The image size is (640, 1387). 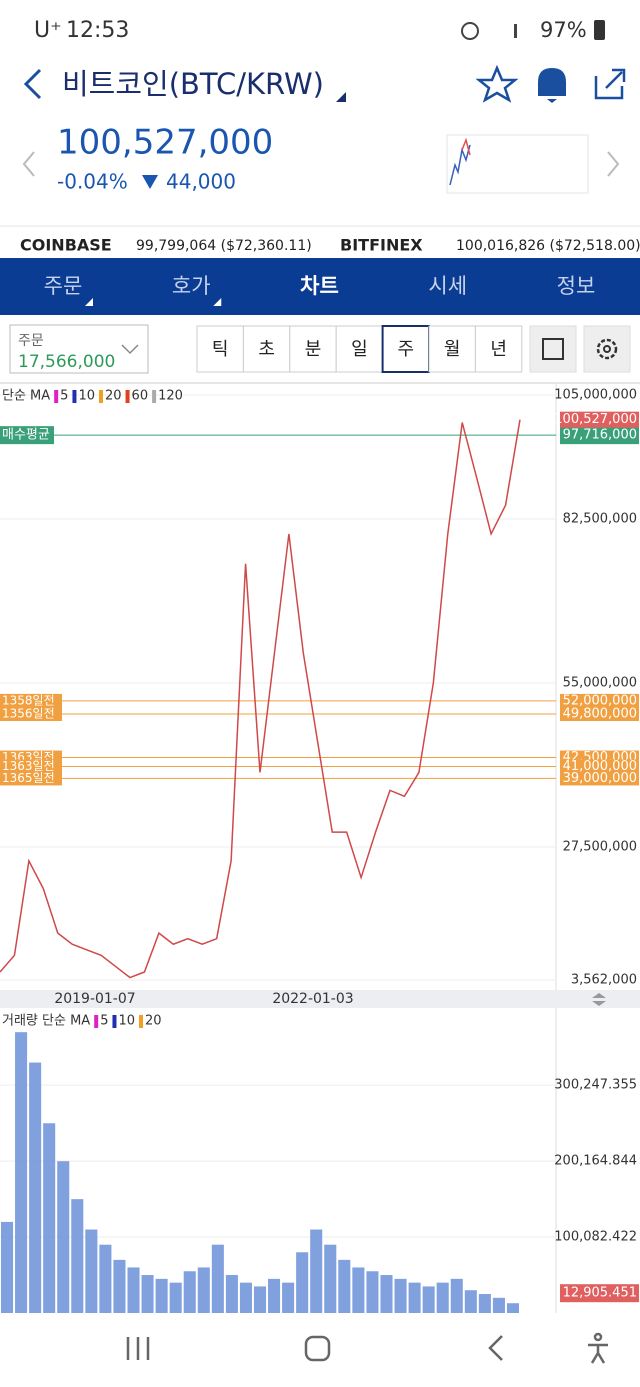 I want to click on battery-icon, so click(x=599, y=30).